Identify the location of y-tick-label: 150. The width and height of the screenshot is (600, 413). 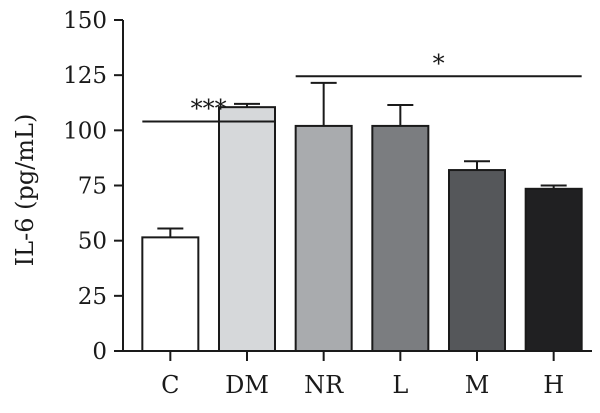
(85, 21).